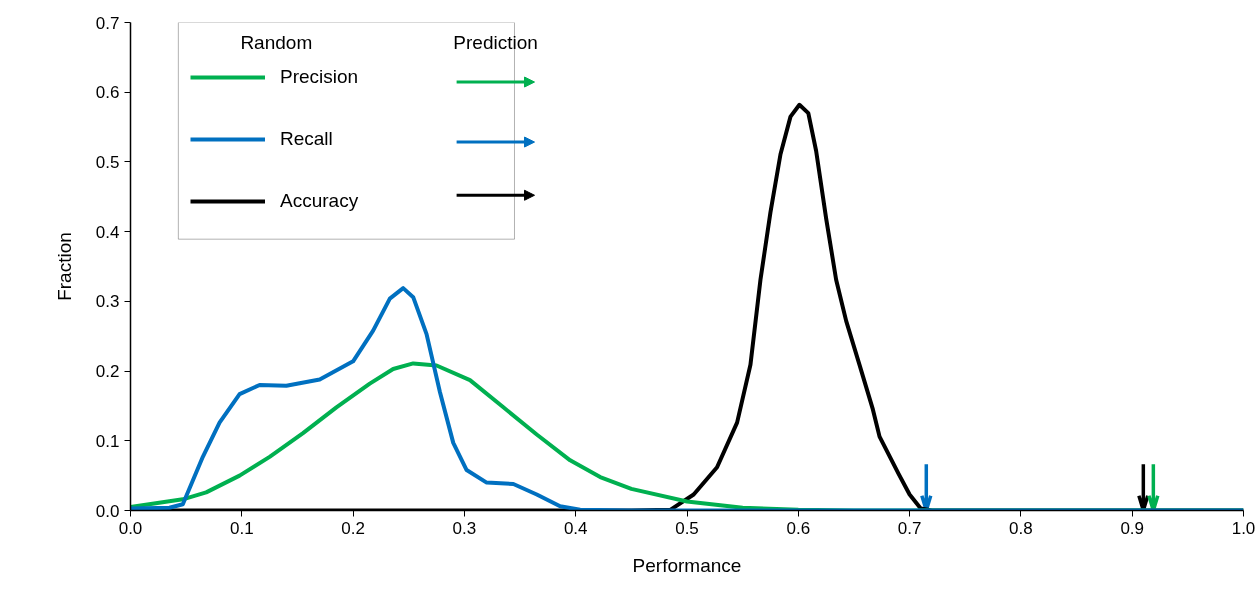  Describe the element at coordinates (306, 139) in the screenshot. I see `legend-label: Recall` at that location.